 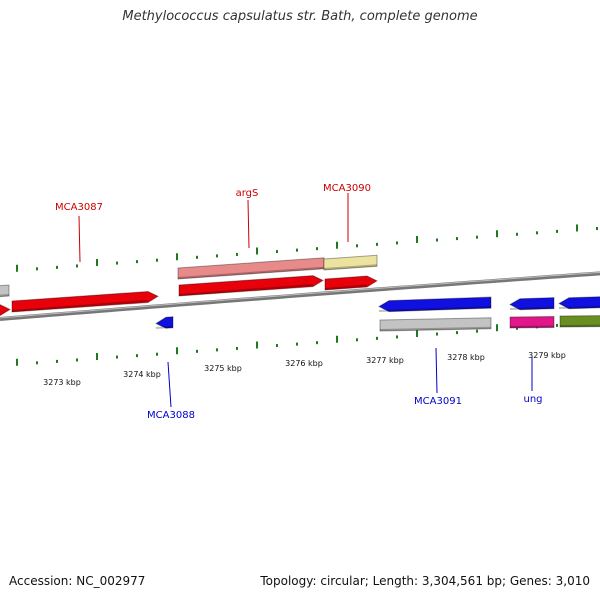 I want to click on gene-label-reverse: MCA3088, so click(x=171, y=415).